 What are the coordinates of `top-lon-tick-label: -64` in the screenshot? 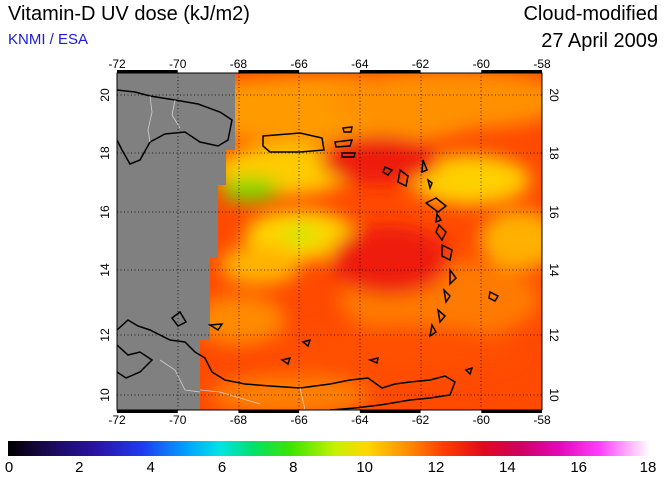 It's located at (360, 64).